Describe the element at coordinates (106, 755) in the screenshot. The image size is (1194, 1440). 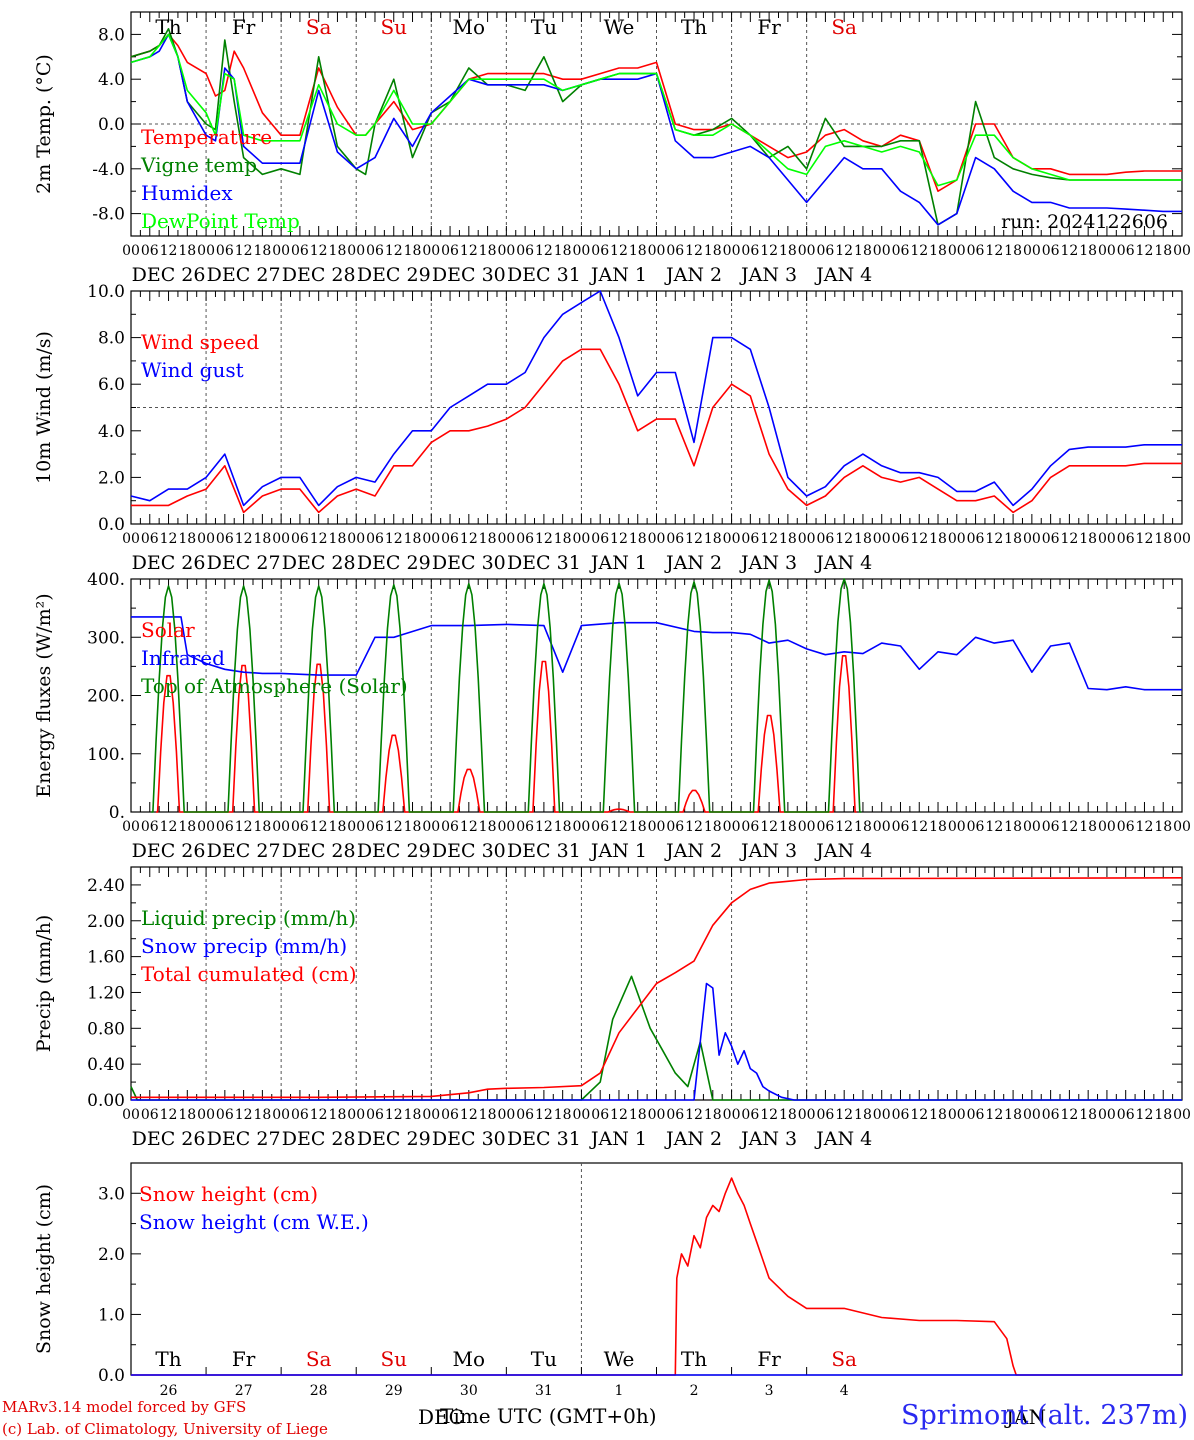
I see `y-tick-label: 100.` at that location.